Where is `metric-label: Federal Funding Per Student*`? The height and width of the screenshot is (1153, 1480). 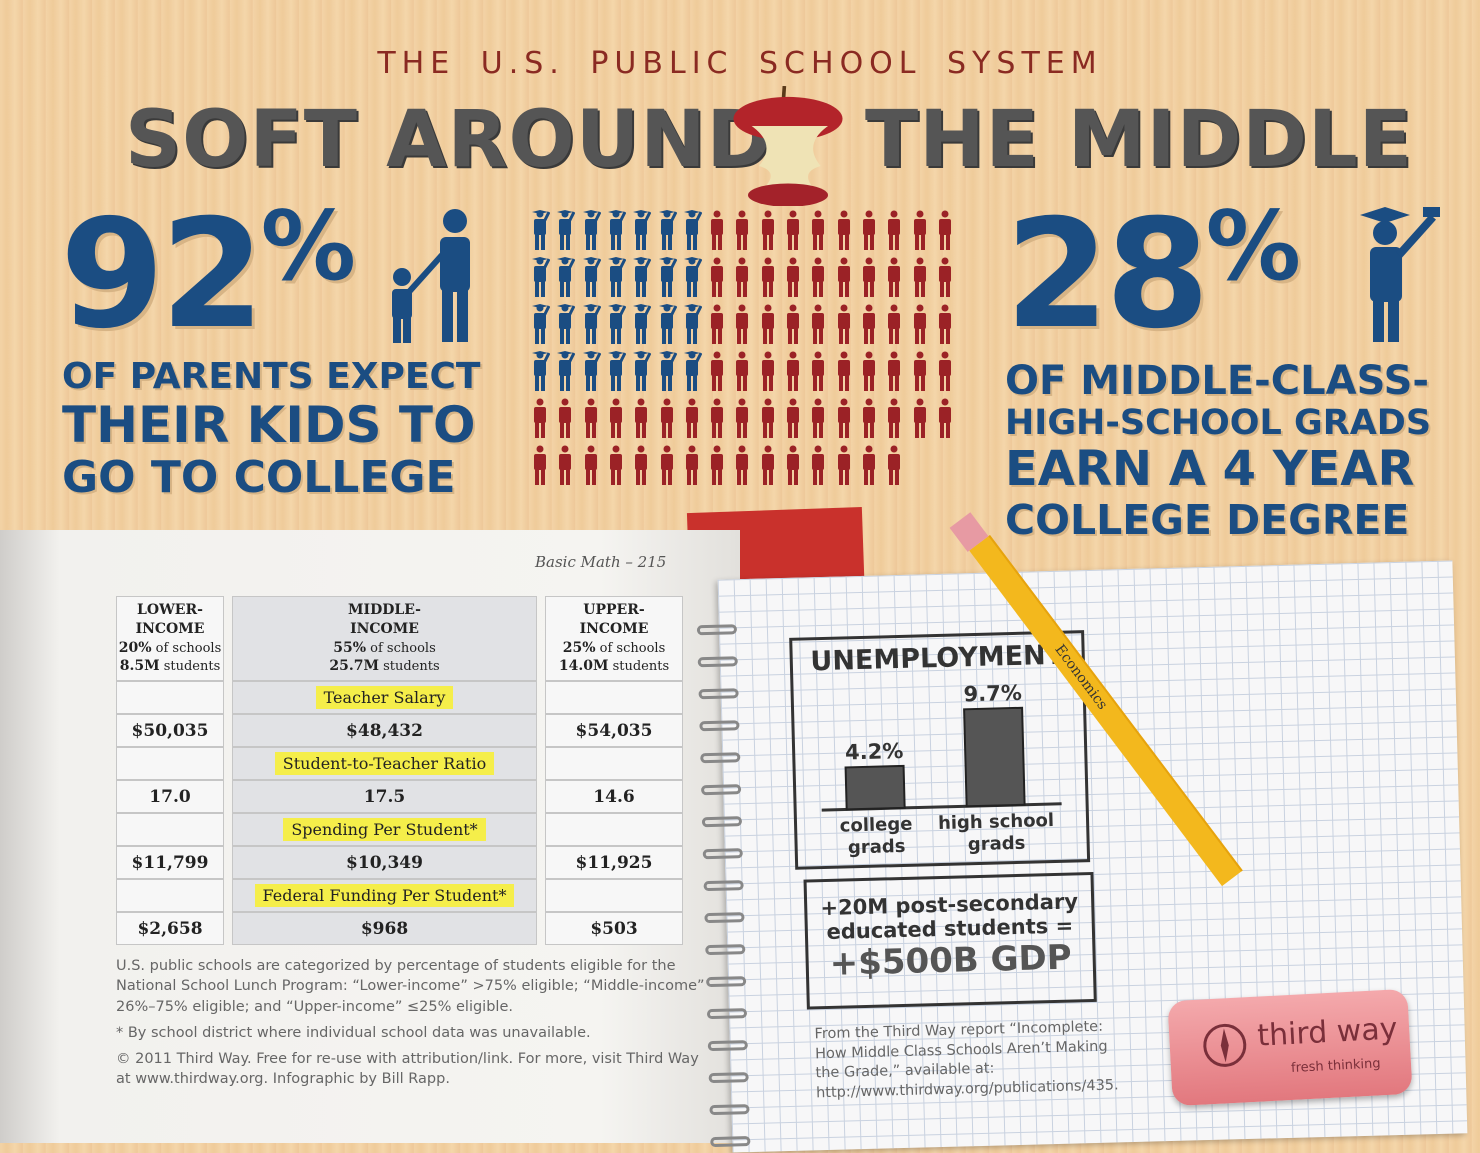 metric-label: Federal Funding Per Student* is located at coordinates (384, 895).